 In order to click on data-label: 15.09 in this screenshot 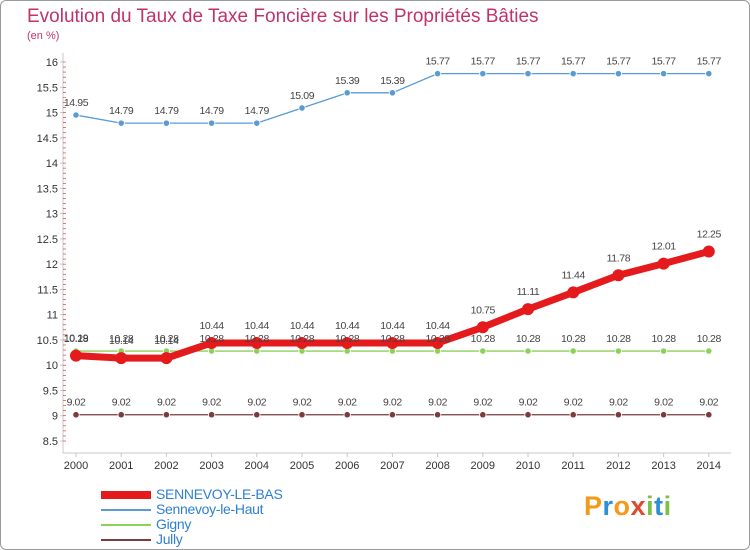, I will do `click(302, 96)`.